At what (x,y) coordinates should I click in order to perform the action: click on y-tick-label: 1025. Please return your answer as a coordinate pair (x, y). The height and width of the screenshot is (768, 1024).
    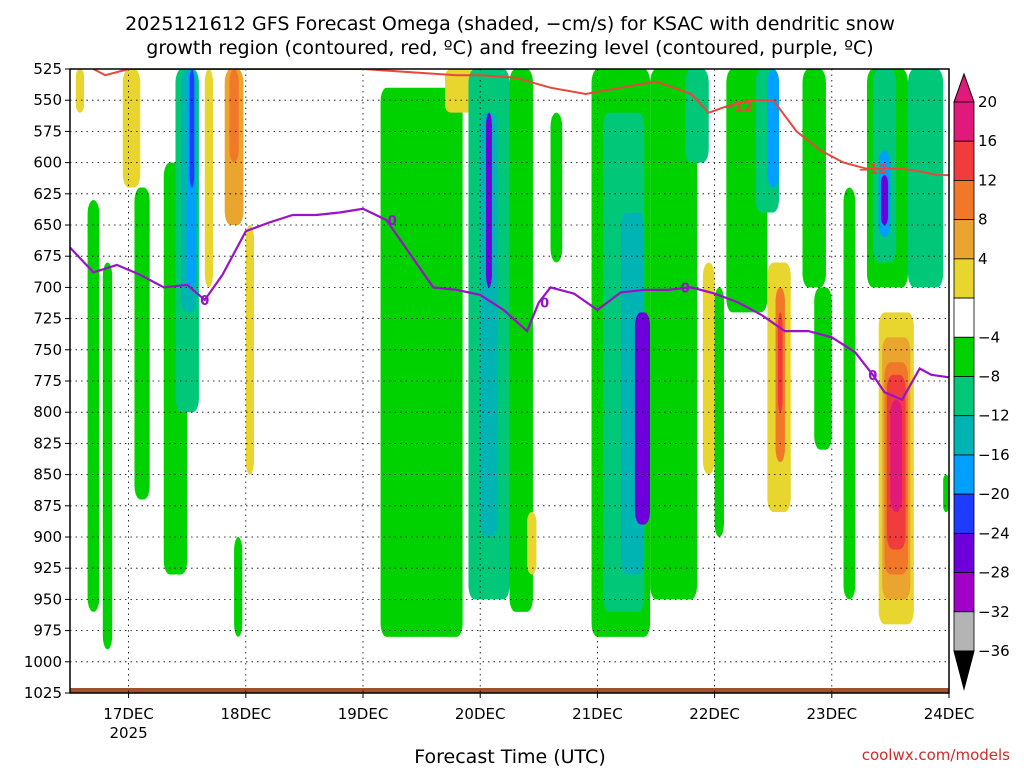
    Looking at the image, I should click on (43, 693).